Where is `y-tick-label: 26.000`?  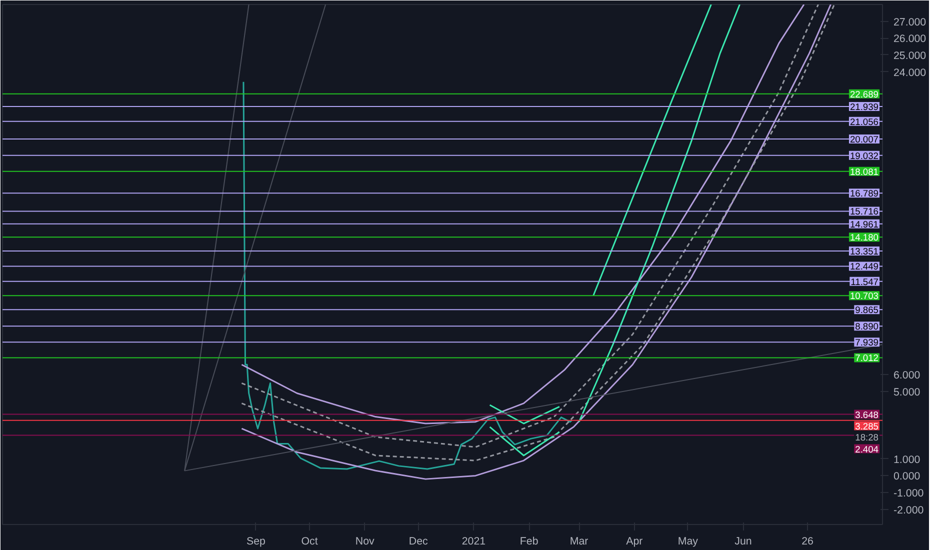 y-tick-label: 26.000 is located at coordinates (910, 39).